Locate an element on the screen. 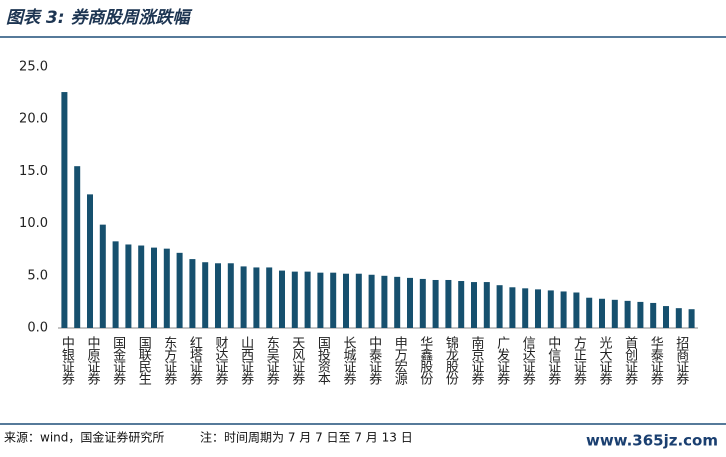 The height and width of the screenshot is (457, 726). x-tick-label: 中信证券 is located at coordinates (553, 360).